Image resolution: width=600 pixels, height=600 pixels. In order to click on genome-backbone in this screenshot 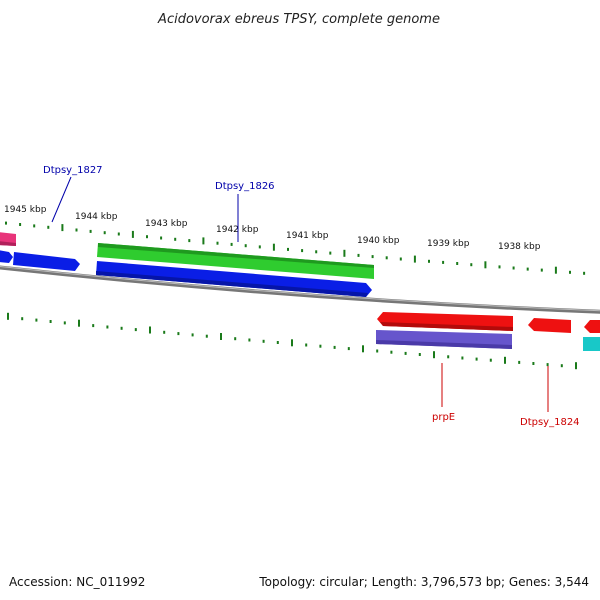, I will do `click(300, 289)`.